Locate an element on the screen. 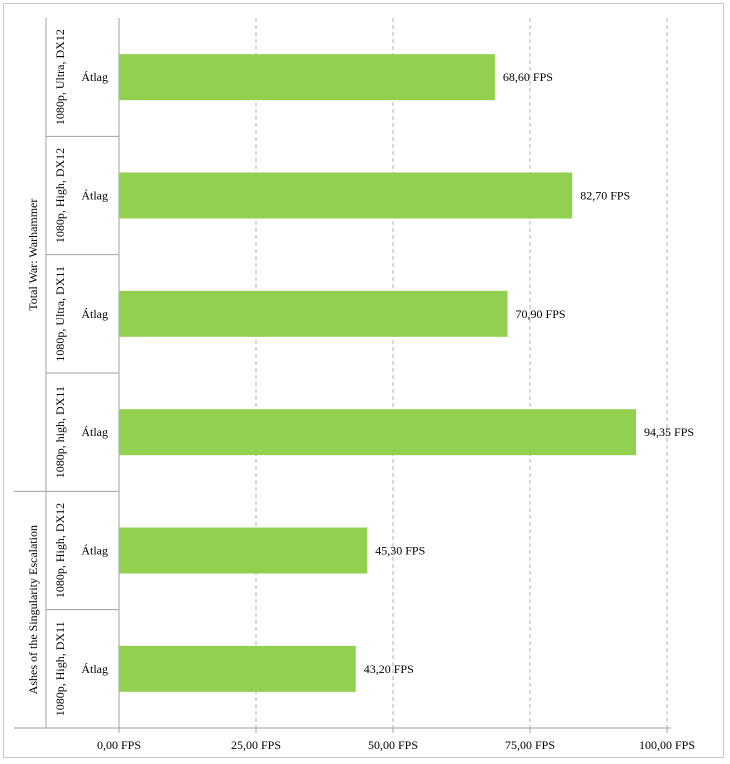 The width and height of the screenshot is (730, 764). bar-value-label: 43,20 FPS is located at coordinates (389, 669).